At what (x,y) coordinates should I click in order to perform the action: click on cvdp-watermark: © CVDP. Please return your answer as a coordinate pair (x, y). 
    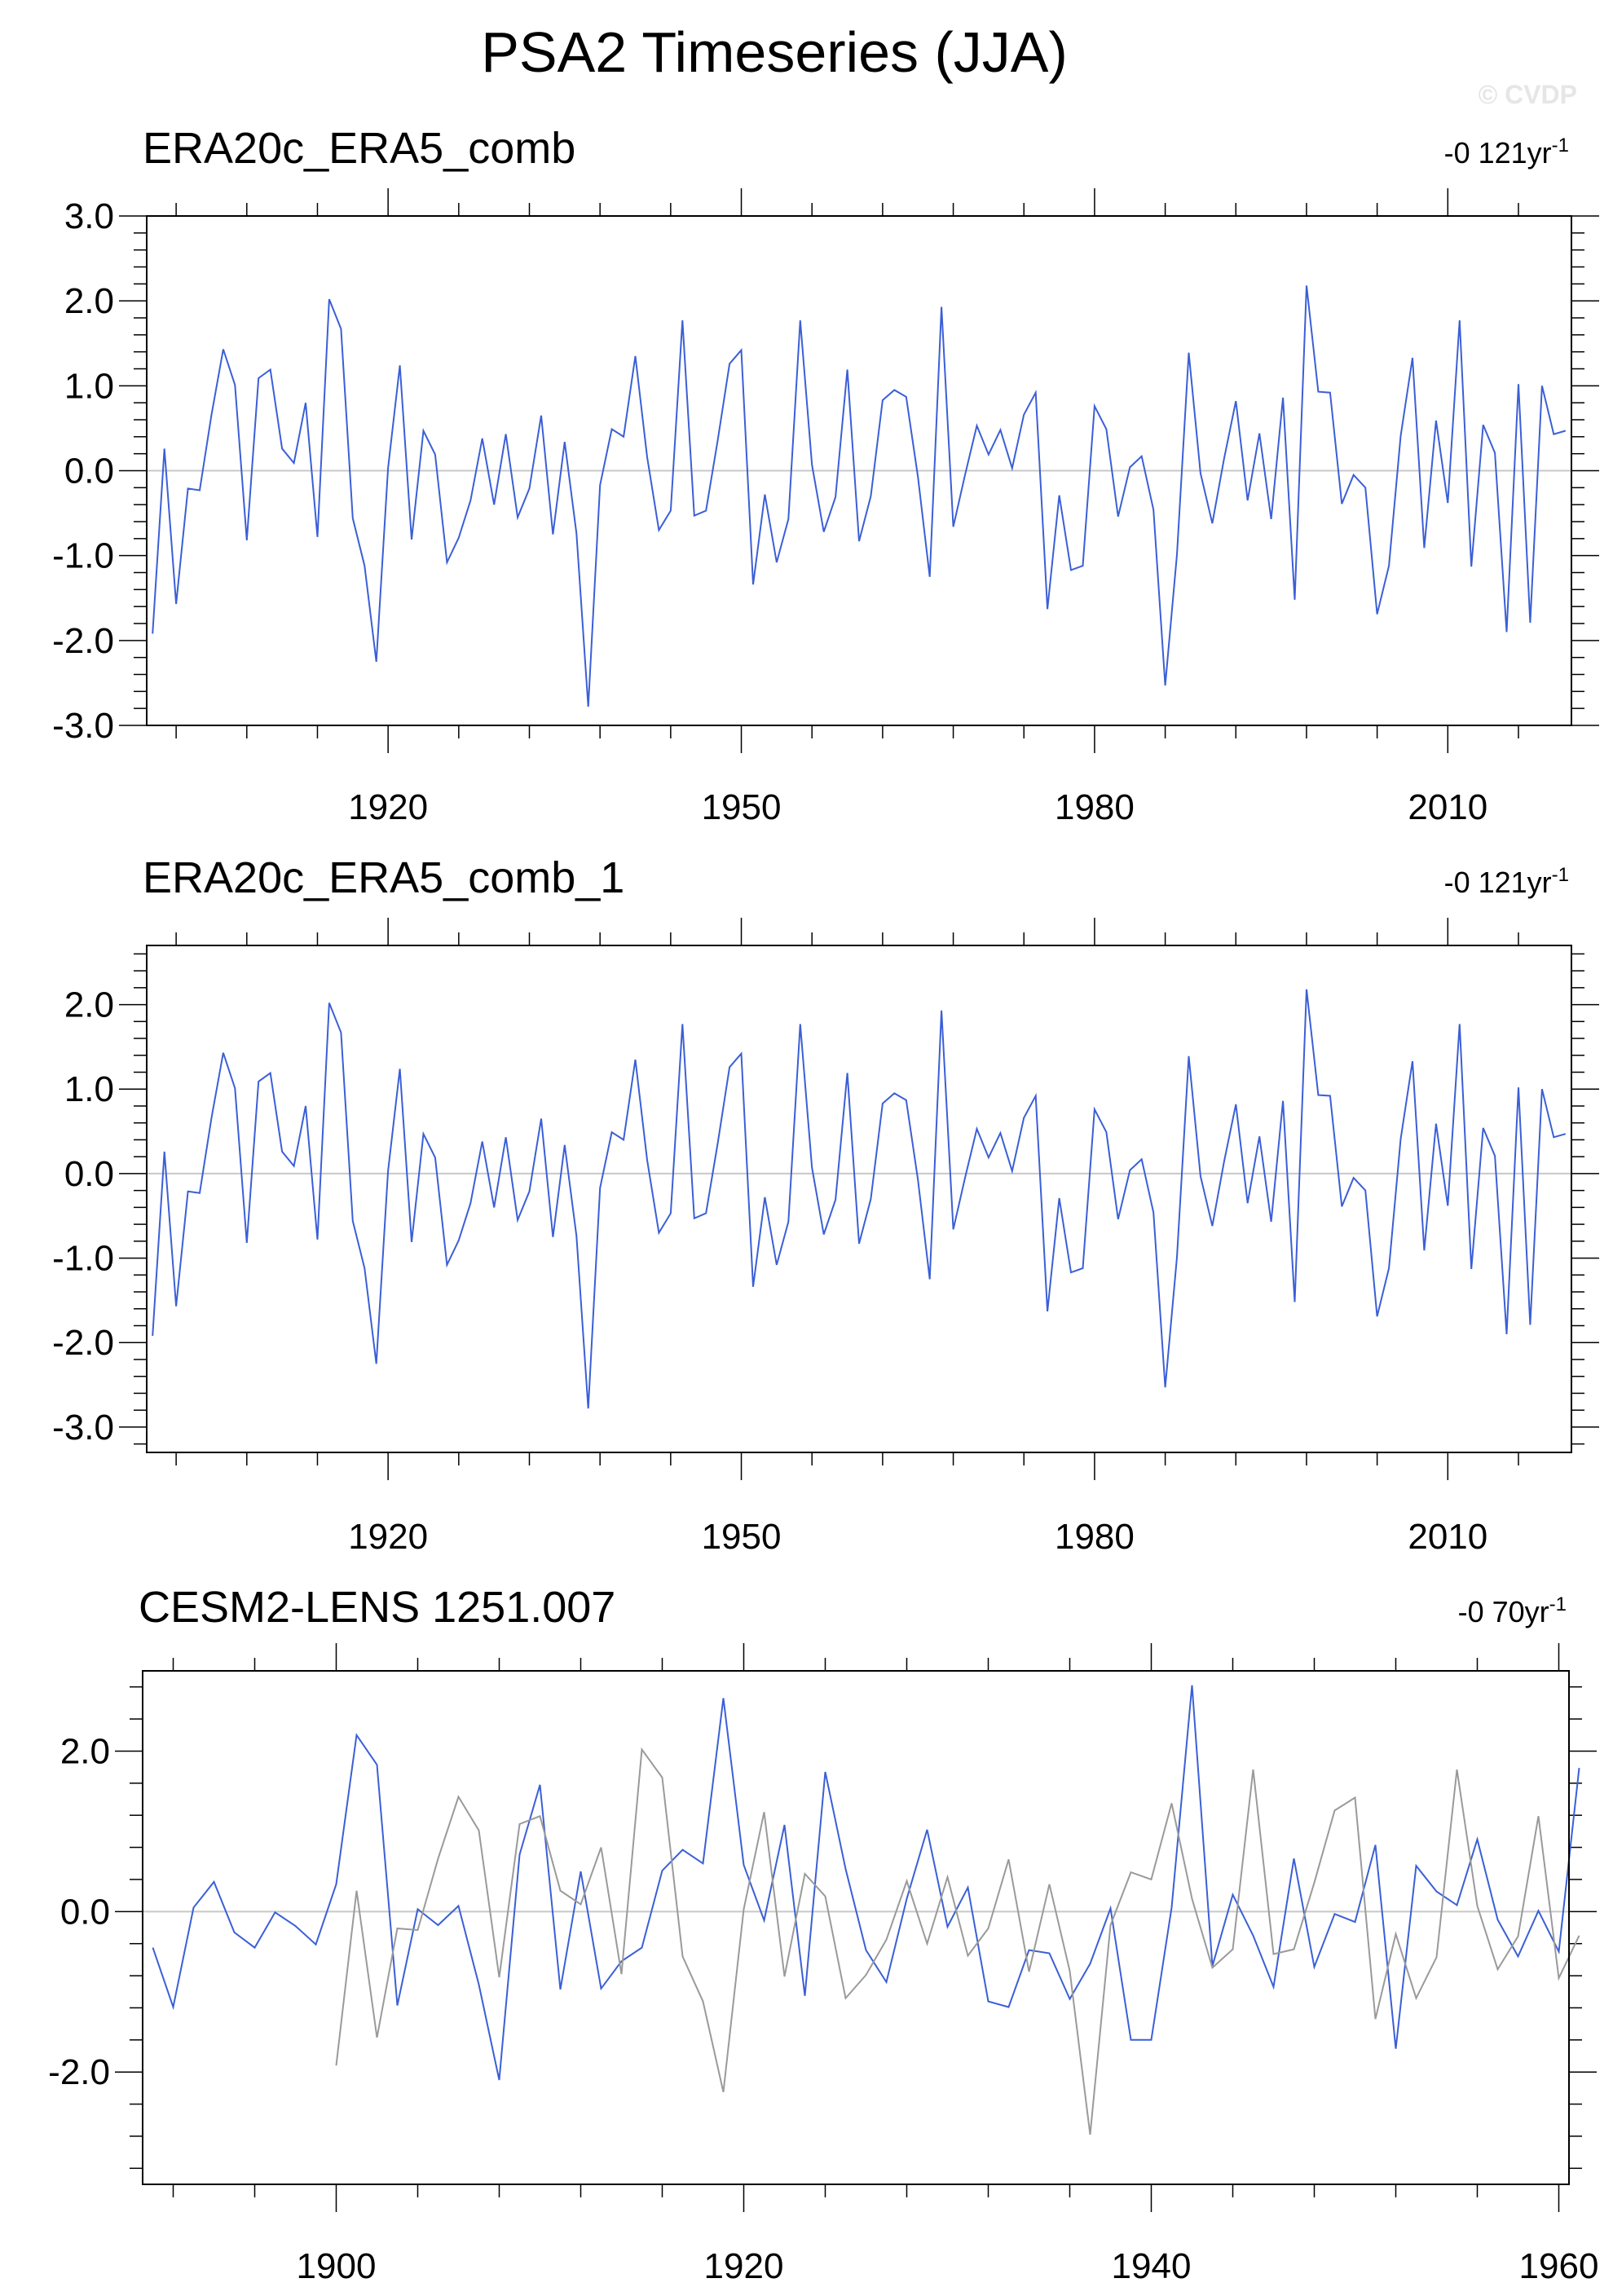
    Looking at the image, I should click on (1528, 94).